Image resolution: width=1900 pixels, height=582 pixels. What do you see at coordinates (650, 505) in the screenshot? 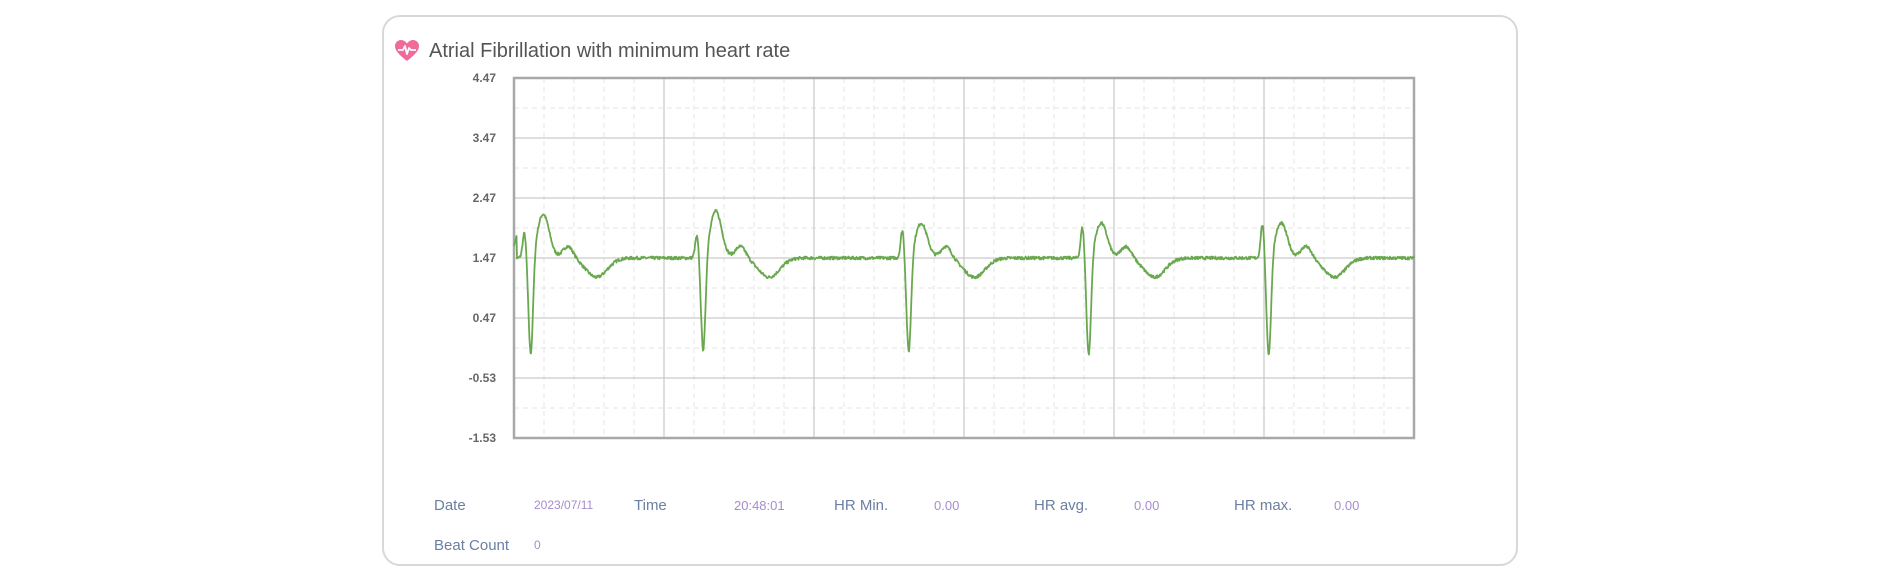
I see `time-label: Time` at bounding box center [650, 505].